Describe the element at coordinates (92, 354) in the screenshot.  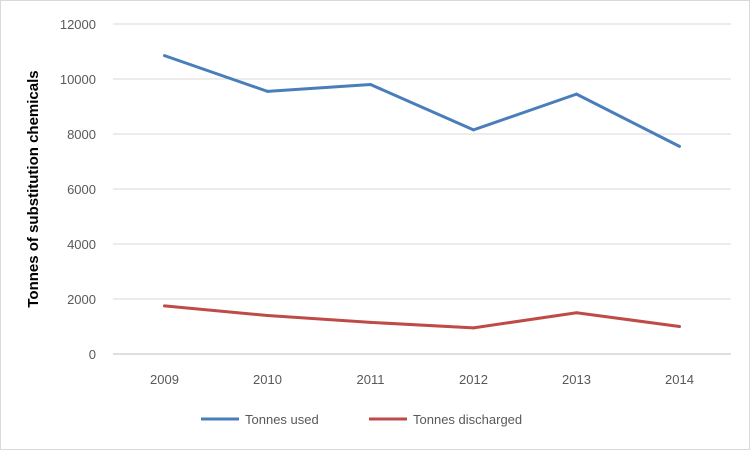
I see `y-tick-label: 0` at that location.